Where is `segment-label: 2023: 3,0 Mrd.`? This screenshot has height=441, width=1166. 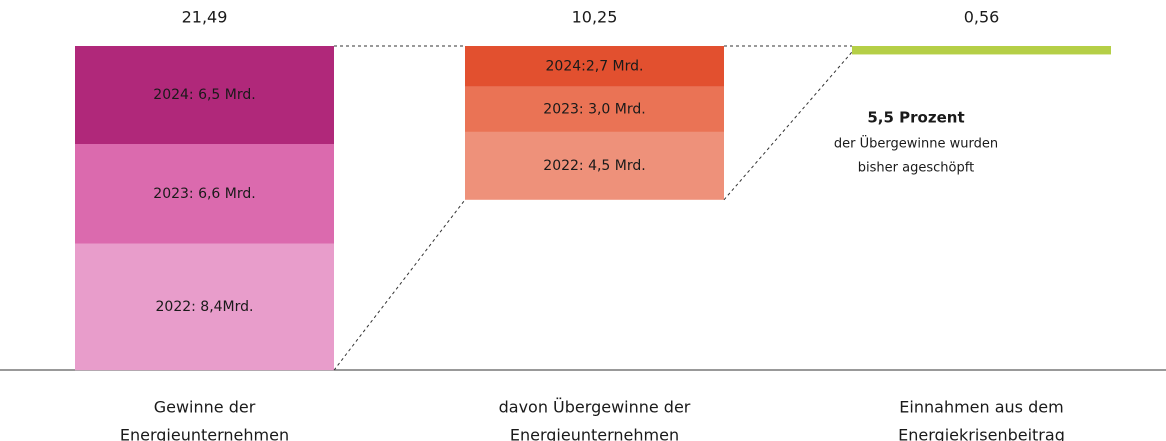 segment-label: 2023: 3,0 Mrd. is located at coordinates (594, 109).